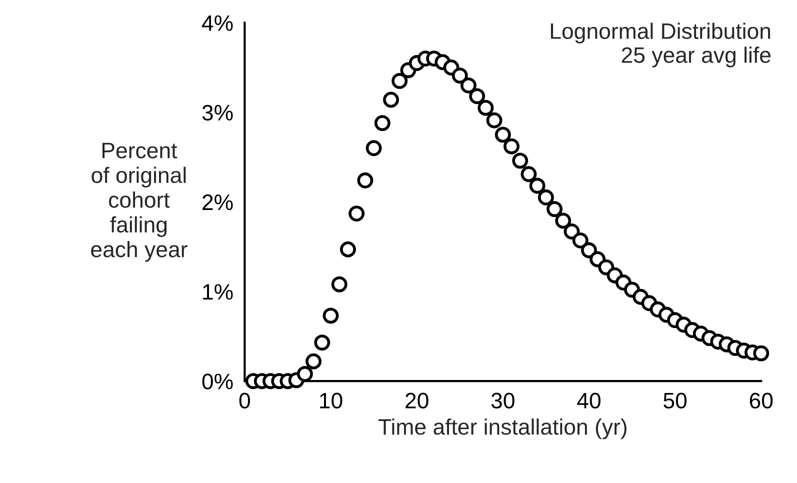  Describe the element at coordinates (502, 400) in the screenshot. I see `x-tick-label: 30` at that location.